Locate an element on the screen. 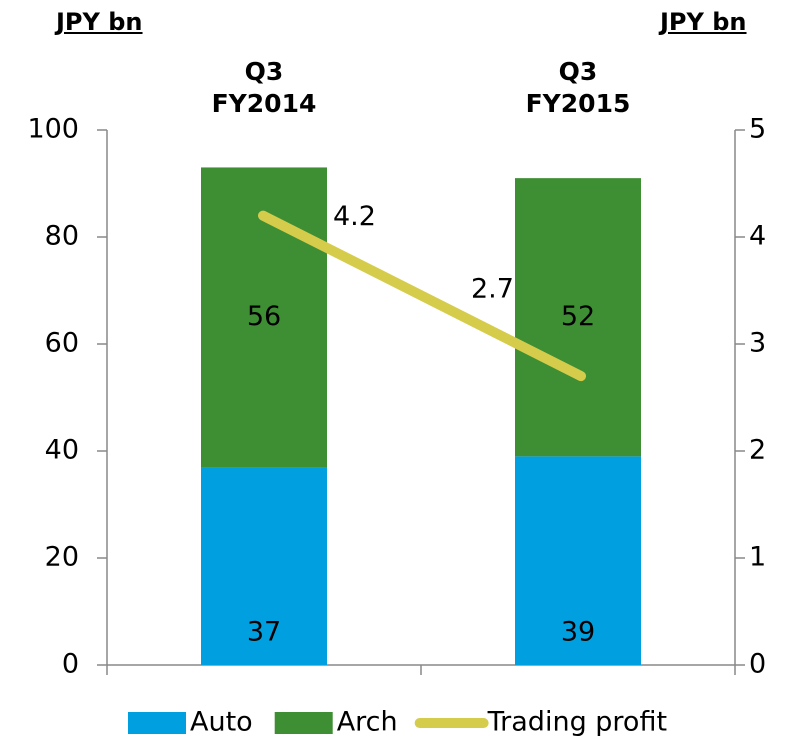  y2-axis-label: JPY bn is located at coordinates (703, 22).